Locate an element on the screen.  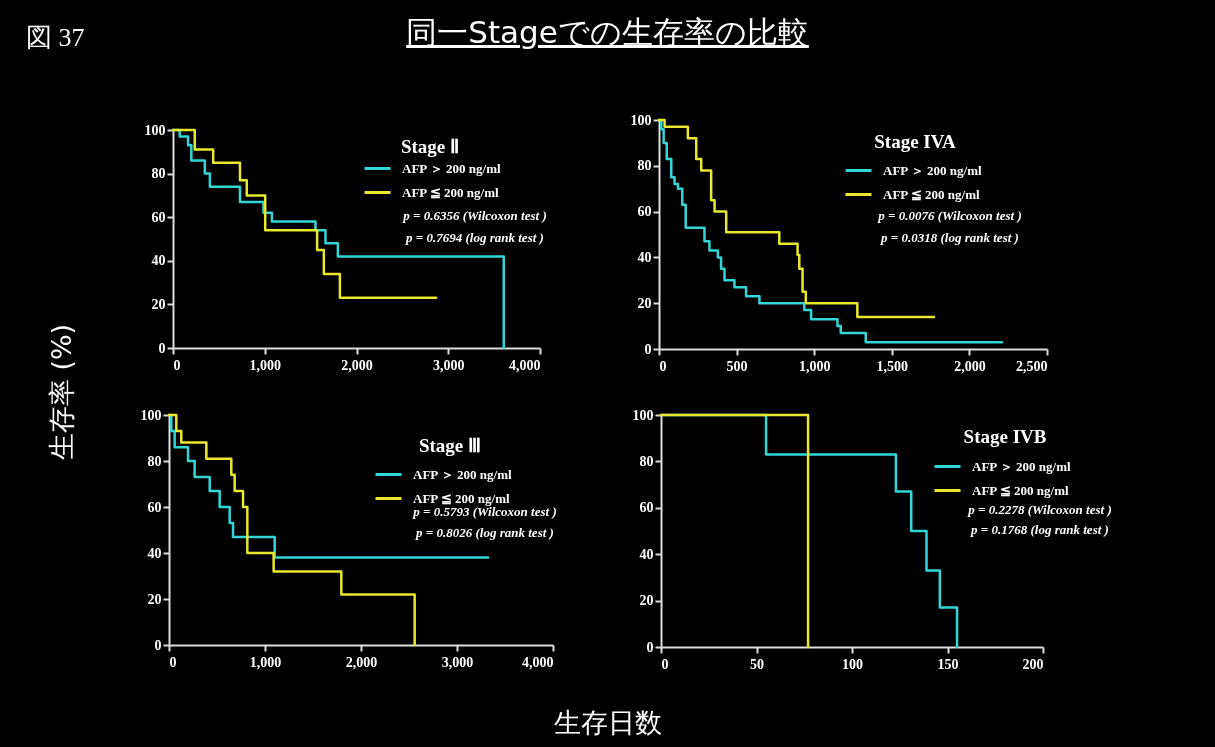
text: 同一Stageでの生存率の比較 is located at coordinates (607, 32).